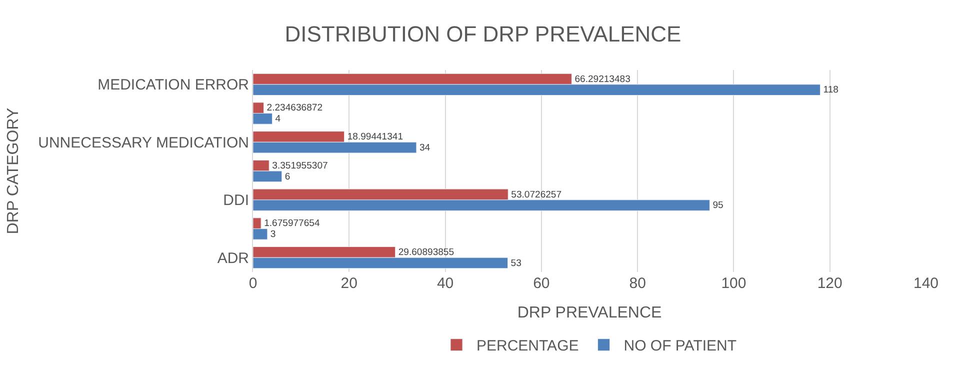 This screenshot has width=966, height=374. What do you see at coordinates (426, 252) in the screenshot?
I see `data-label: 29.60893855` at bounding box center [426, 252].